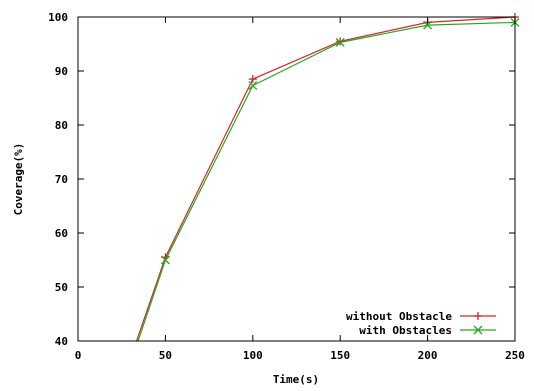  I want to click on legend-label: with Obstacles, so click(405, 330).